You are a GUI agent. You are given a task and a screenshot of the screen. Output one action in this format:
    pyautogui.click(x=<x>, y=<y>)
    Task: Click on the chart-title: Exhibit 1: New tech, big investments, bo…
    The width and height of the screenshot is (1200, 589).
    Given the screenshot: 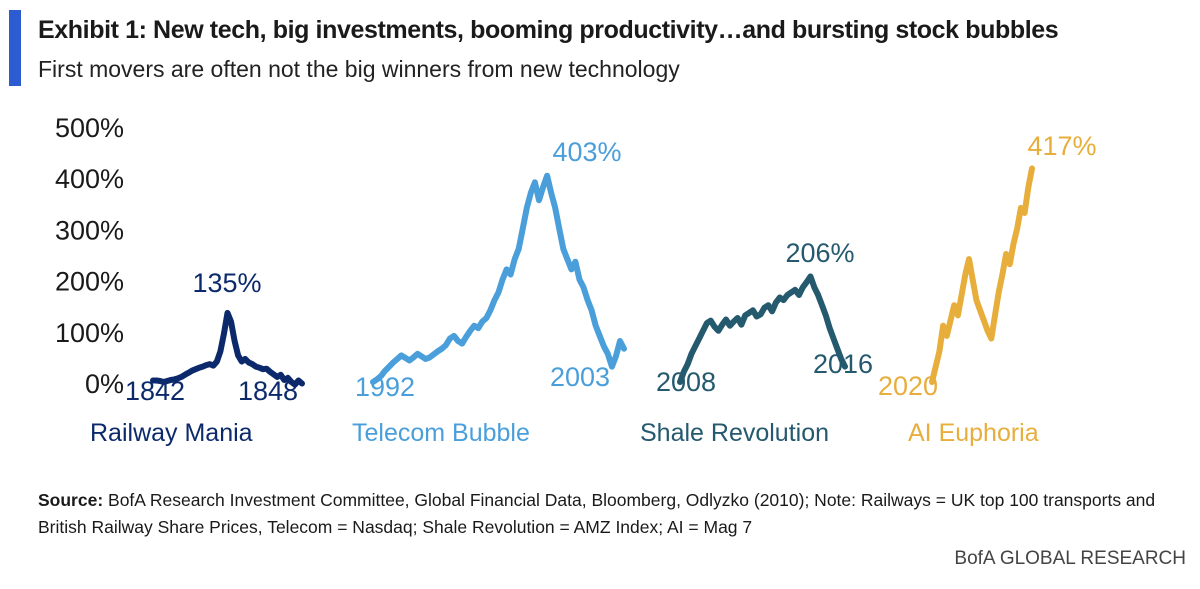 What is the action you would take?
    pyautogui.click(x=548, y=30)
    